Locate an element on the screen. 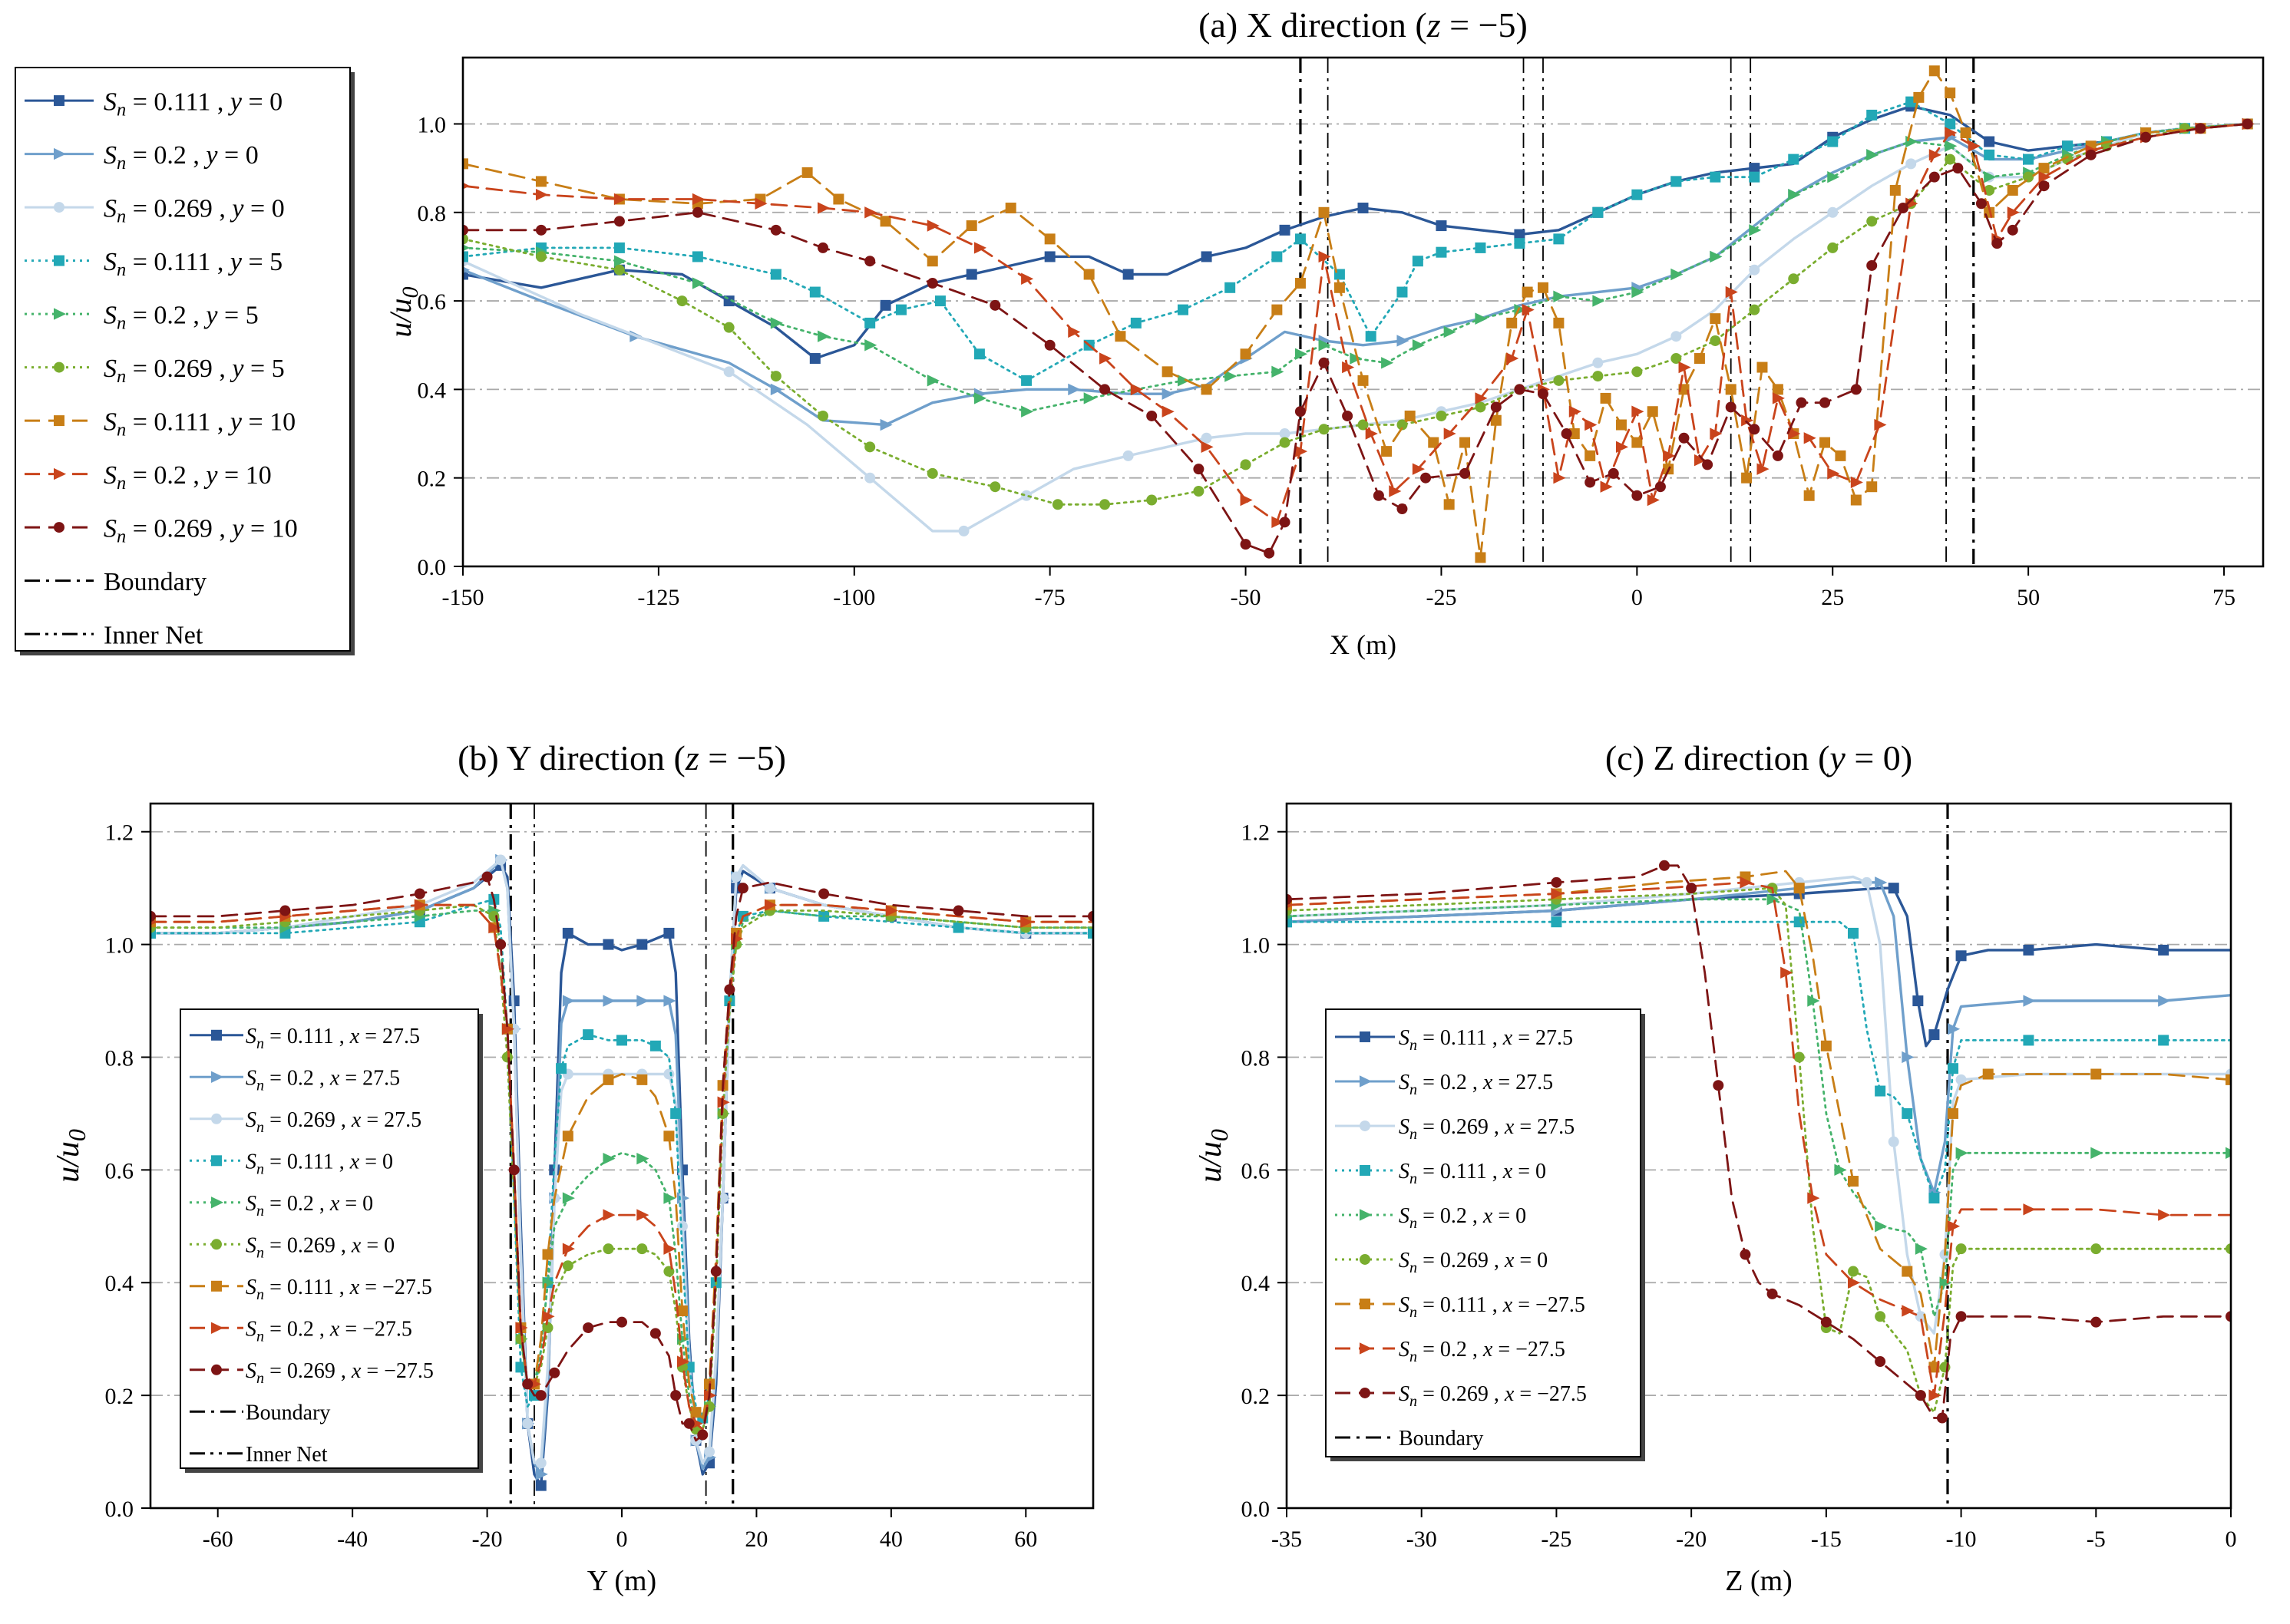 The image size is (2290, 1624). legend-label: Sn = 0.269 , y = 5 is located at coordinates (194, 371).